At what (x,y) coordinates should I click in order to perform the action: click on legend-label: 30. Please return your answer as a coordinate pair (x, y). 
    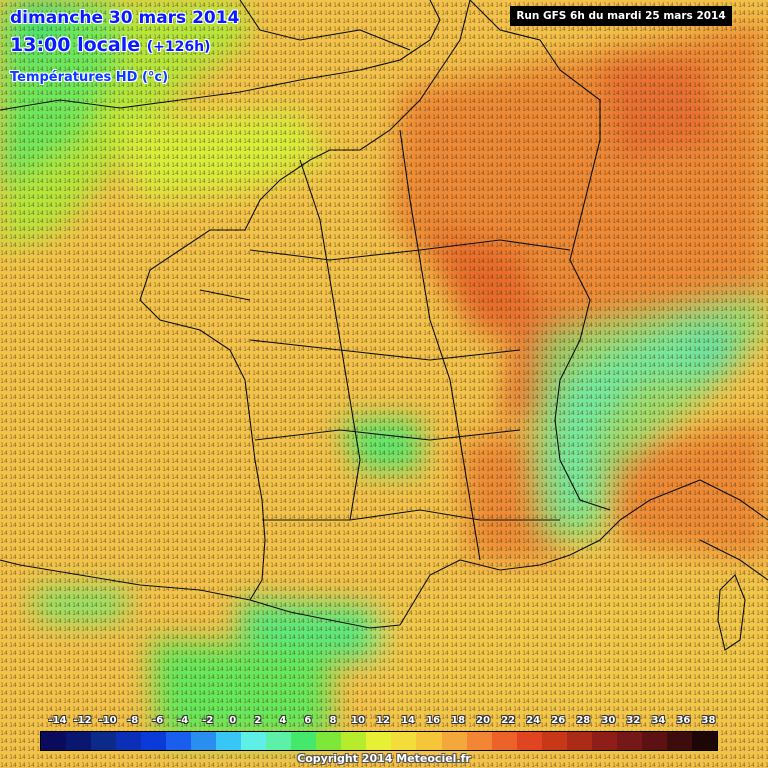
    Looking at the image, I should click on (608, 720).